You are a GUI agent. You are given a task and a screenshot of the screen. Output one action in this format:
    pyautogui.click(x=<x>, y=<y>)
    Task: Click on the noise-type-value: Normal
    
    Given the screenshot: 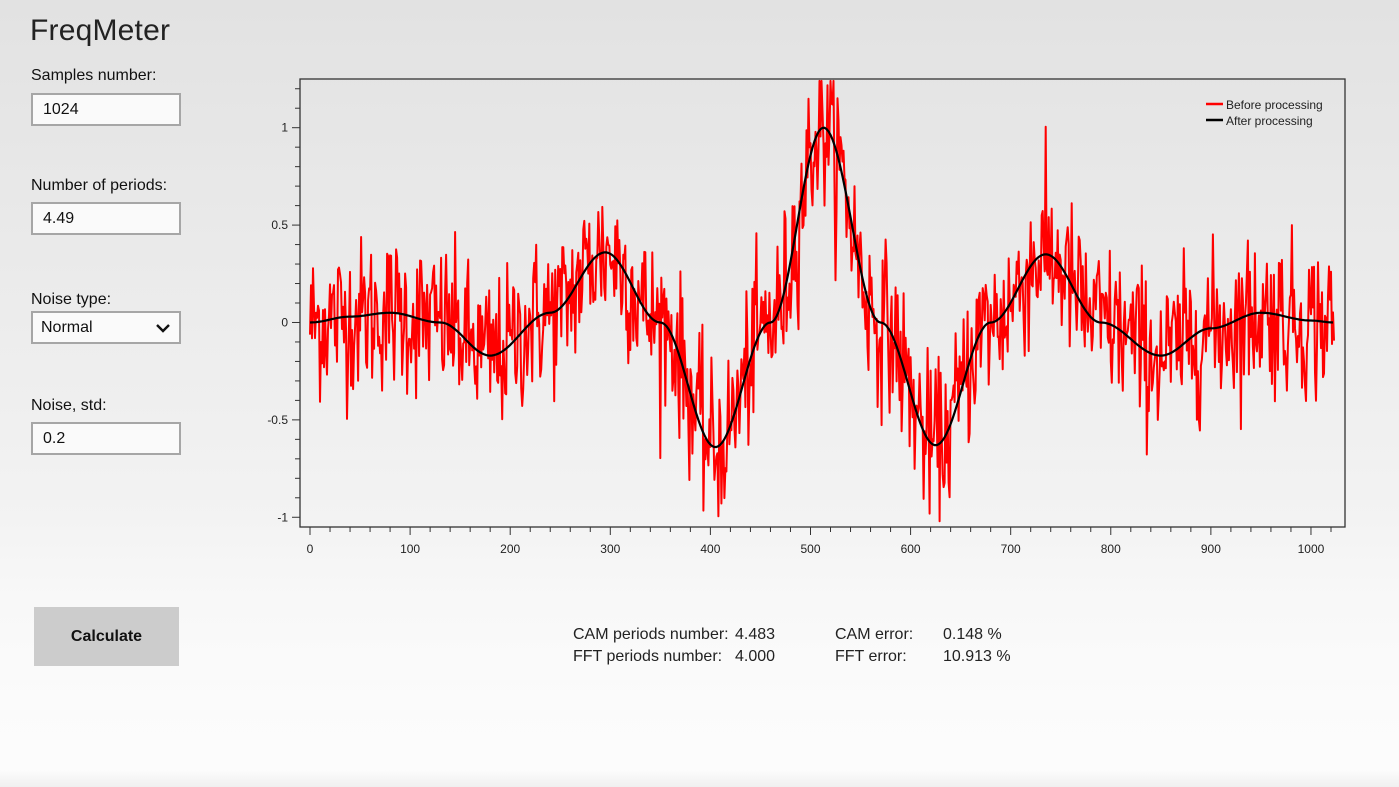 What is the action you would take?
    pyautogui.click(x=67, y=327)
    